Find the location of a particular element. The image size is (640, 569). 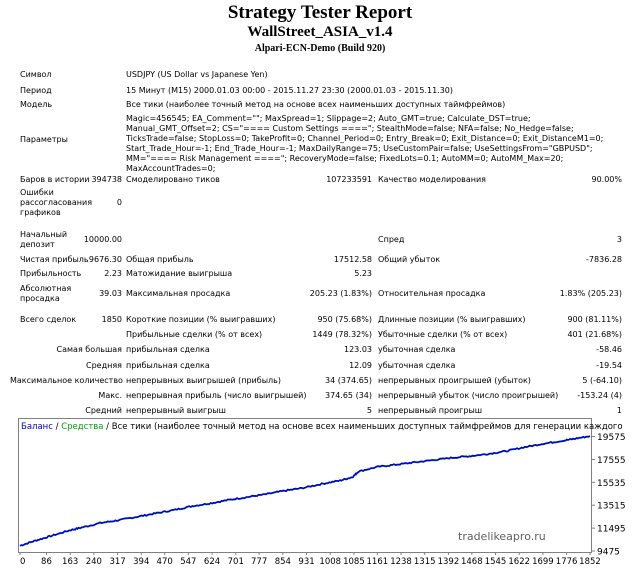

profit-factor-value: 2.23 is located at coordinates (113, 273).